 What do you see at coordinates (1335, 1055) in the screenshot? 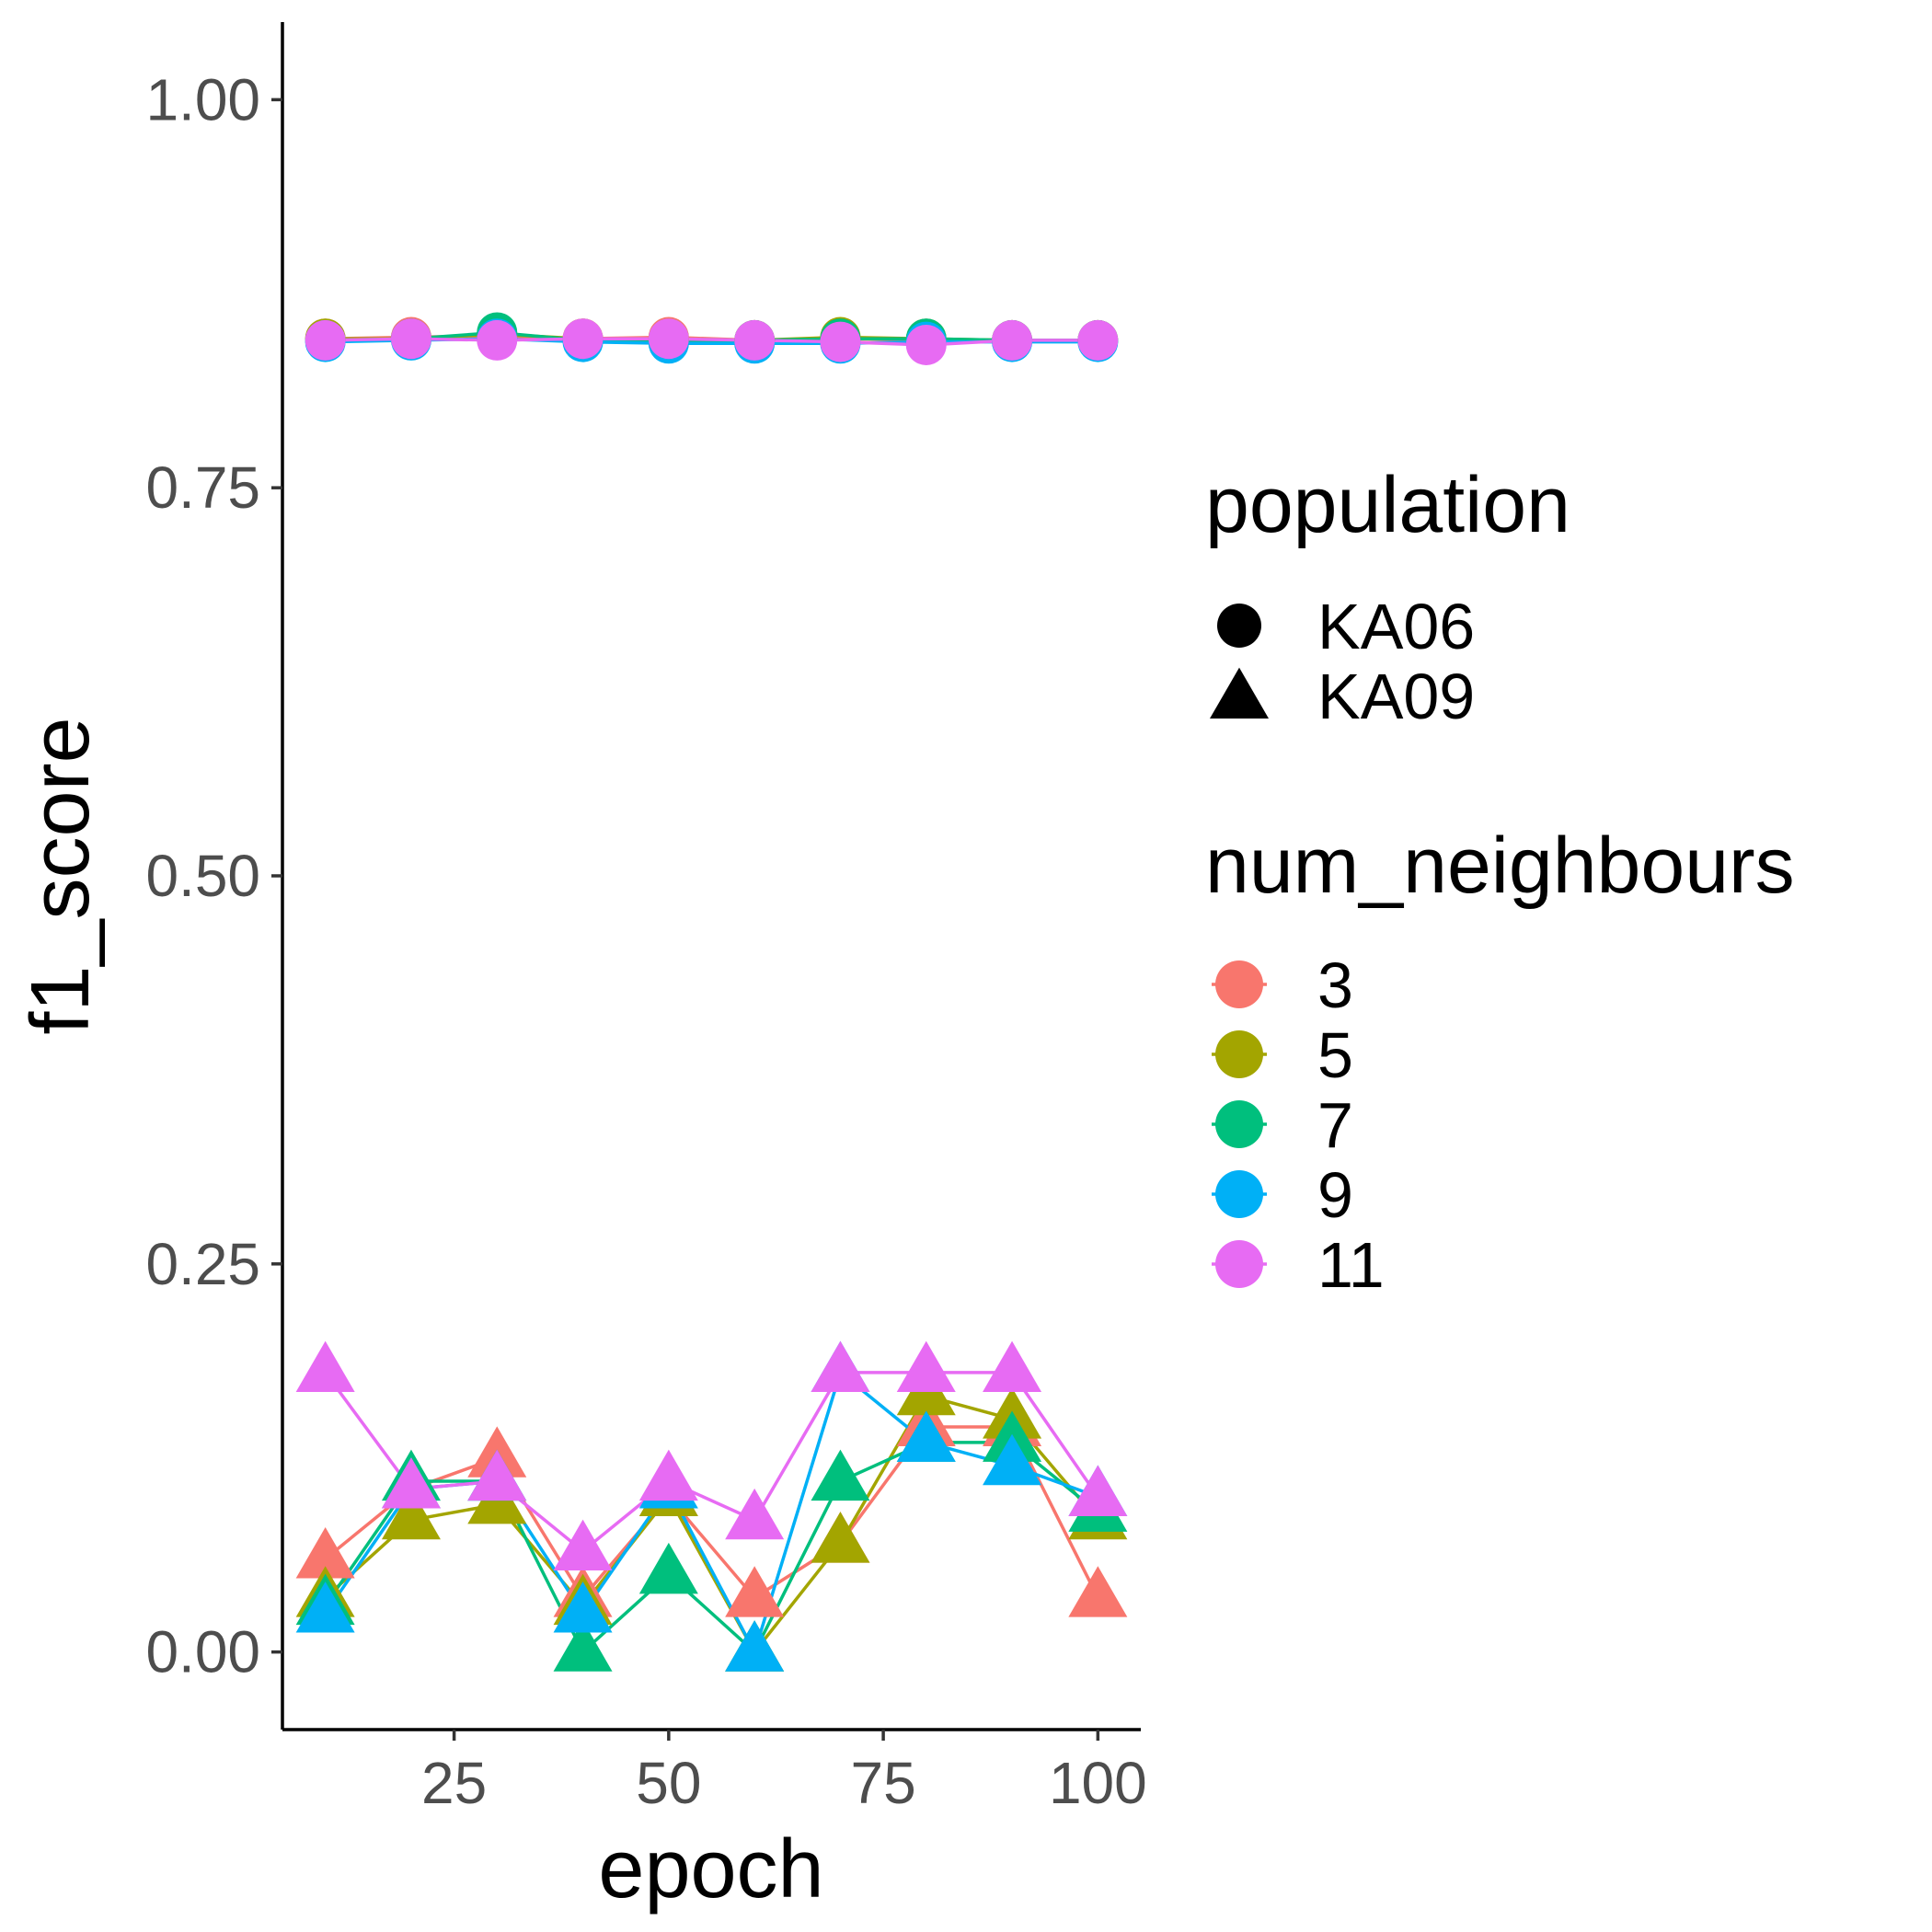
I see `color-legend-label: 5` at bounding box center [1335, 1055].